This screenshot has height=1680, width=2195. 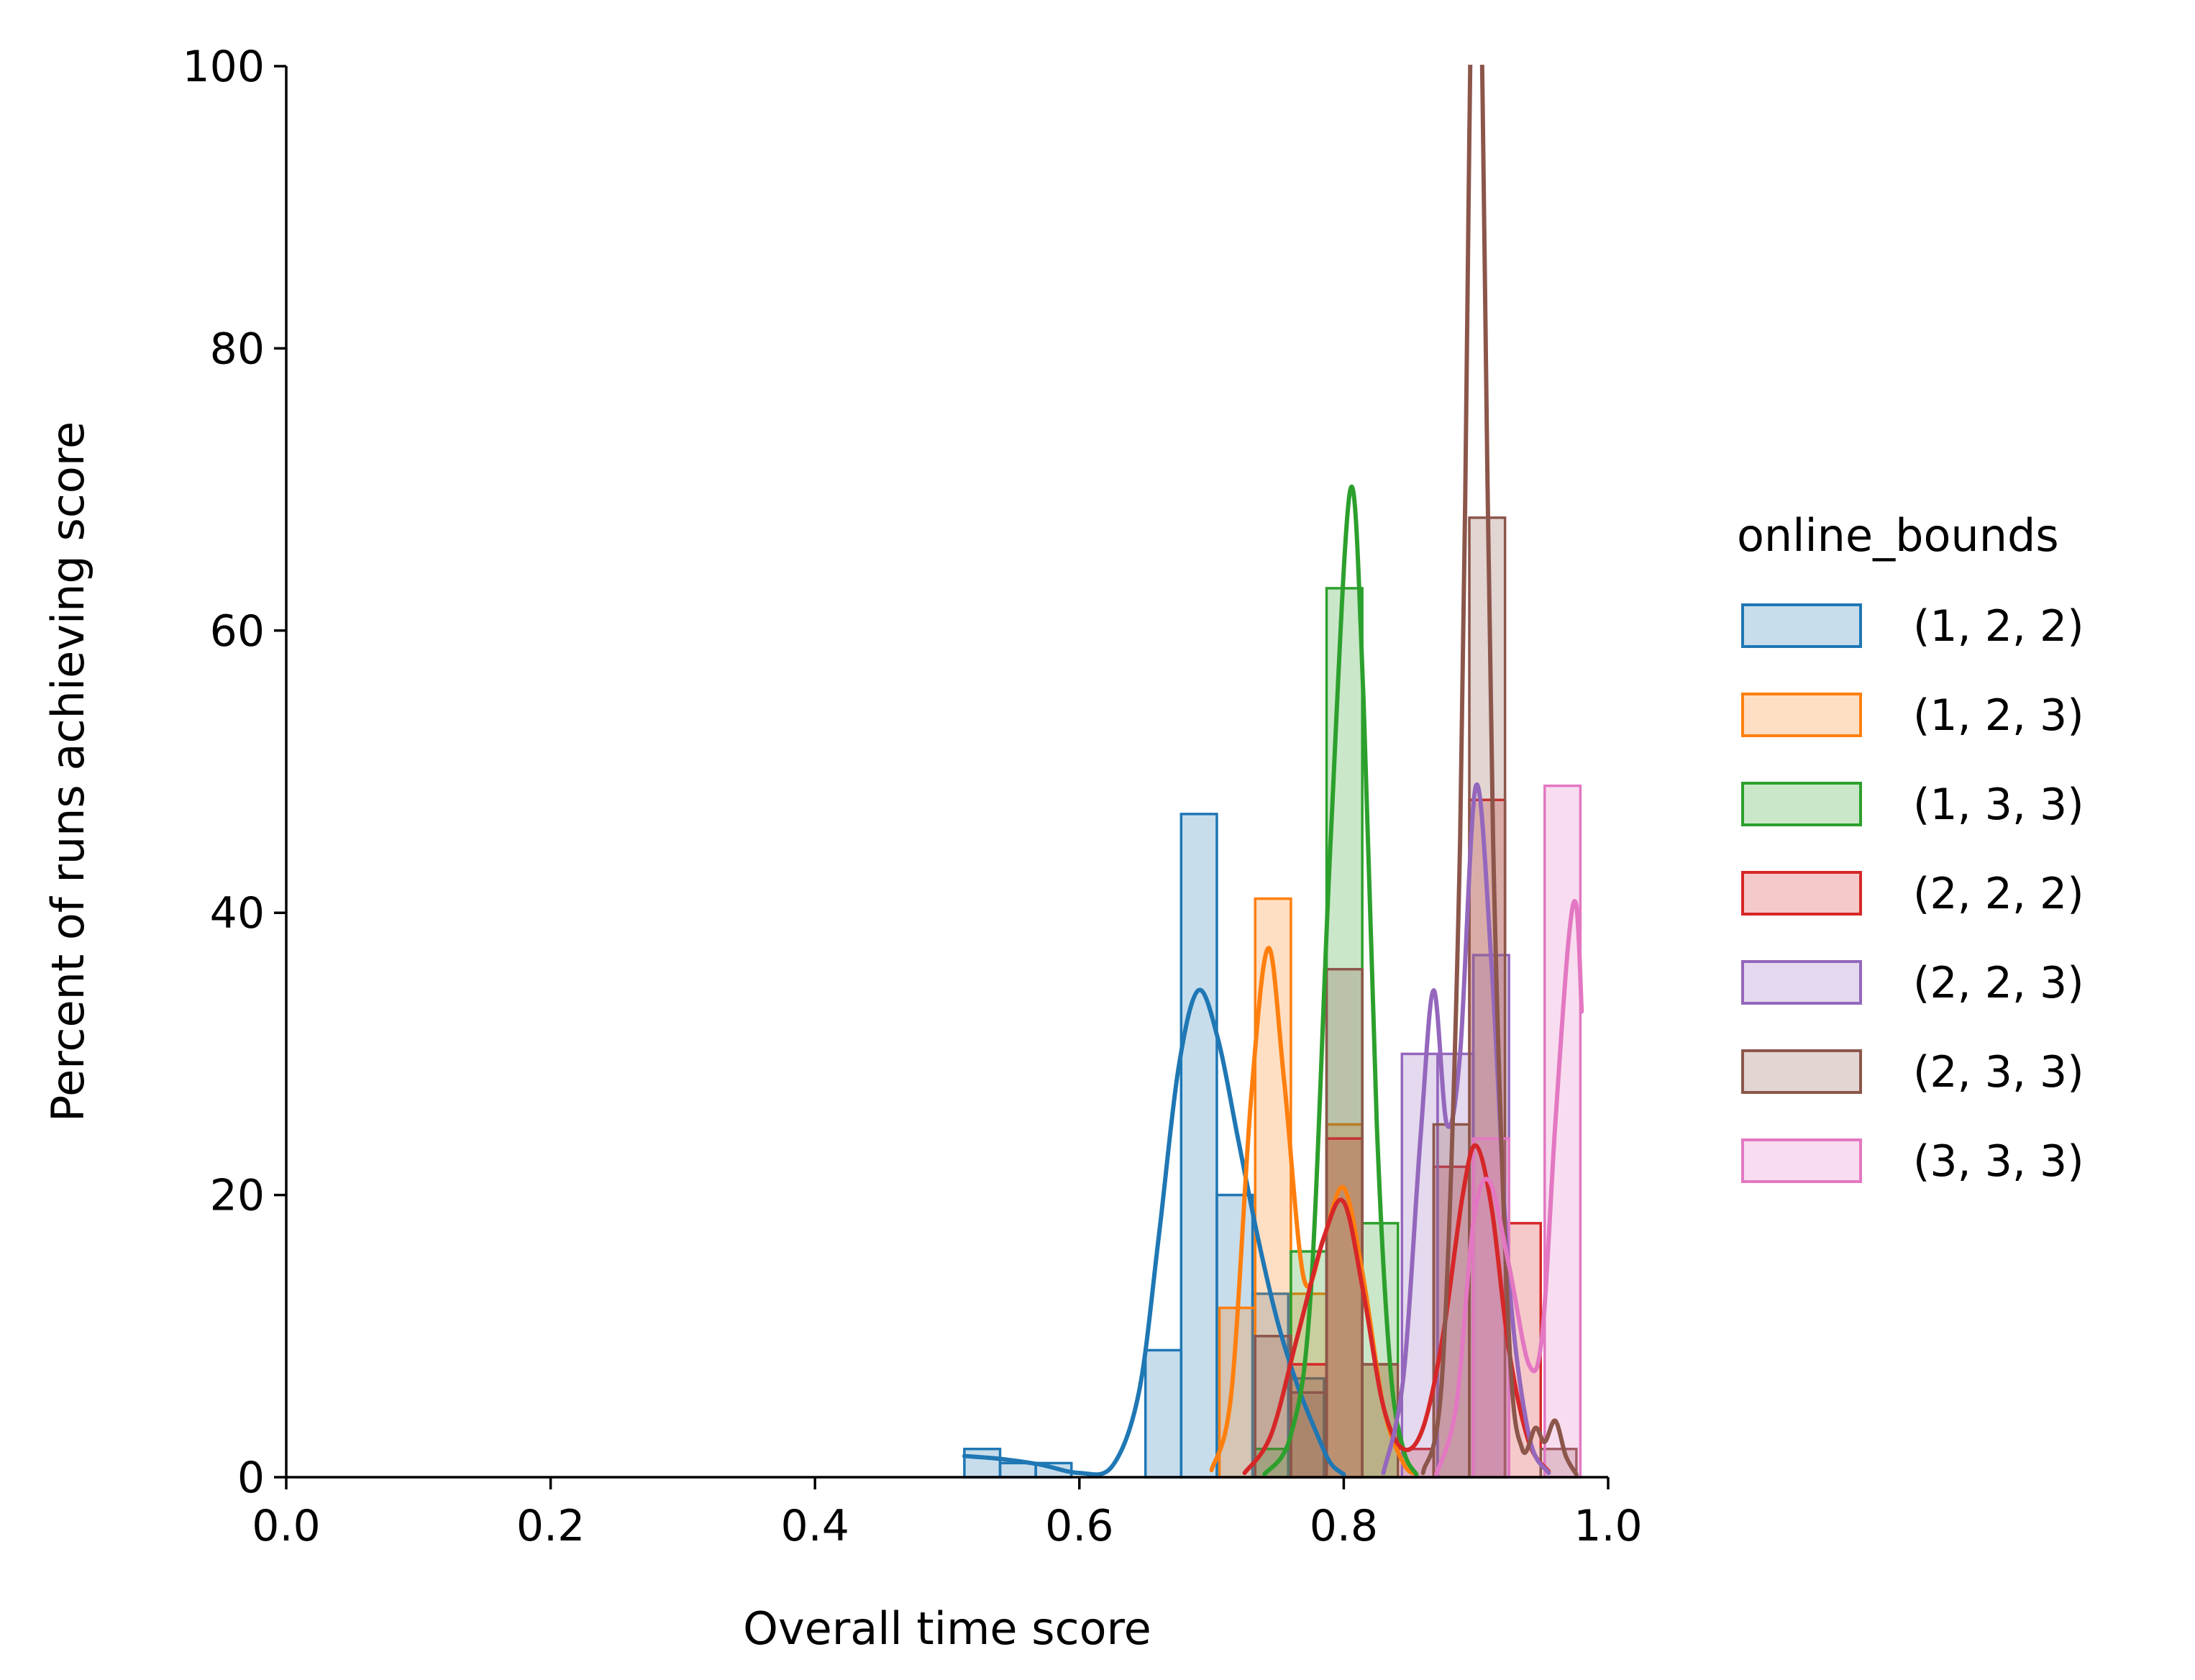 I want to click on legend-item-1-3-3: (1, 3, 3), so click(x=1912, y=805).